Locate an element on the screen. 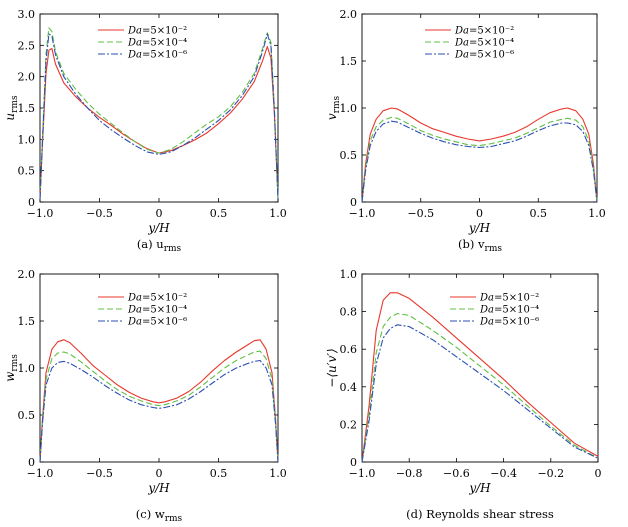 This screenshot has width=628, height=527. x-tick-label: −0.8 is located at coordinates (409, 473).